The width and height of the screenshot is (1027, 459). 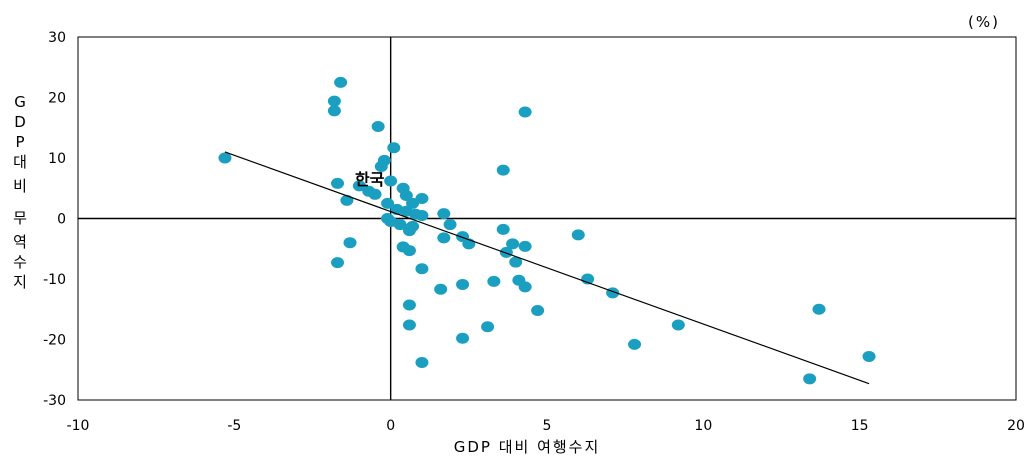 What do you see at coordinates (78, 426) in the screenshot?
I see `x-tick-label: -10` at bounding box center [78, 426].